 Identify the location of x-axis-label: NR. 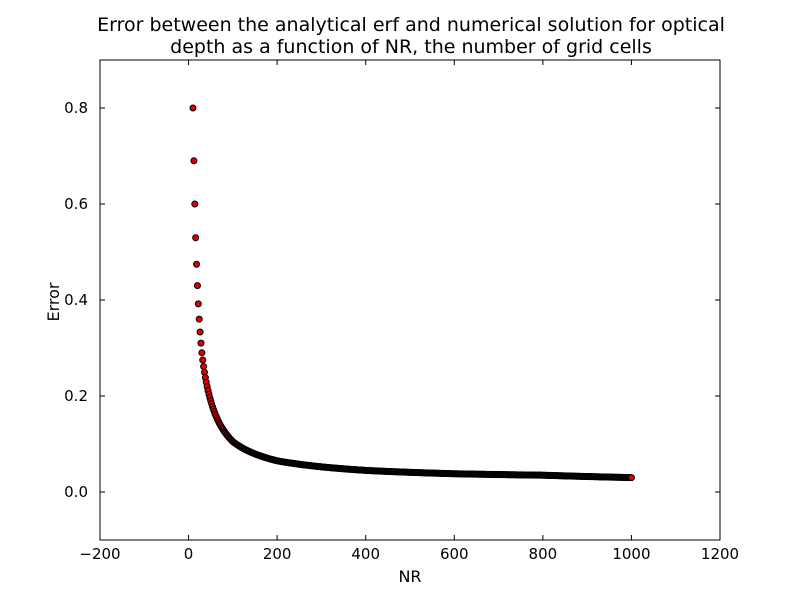
(409, 576).